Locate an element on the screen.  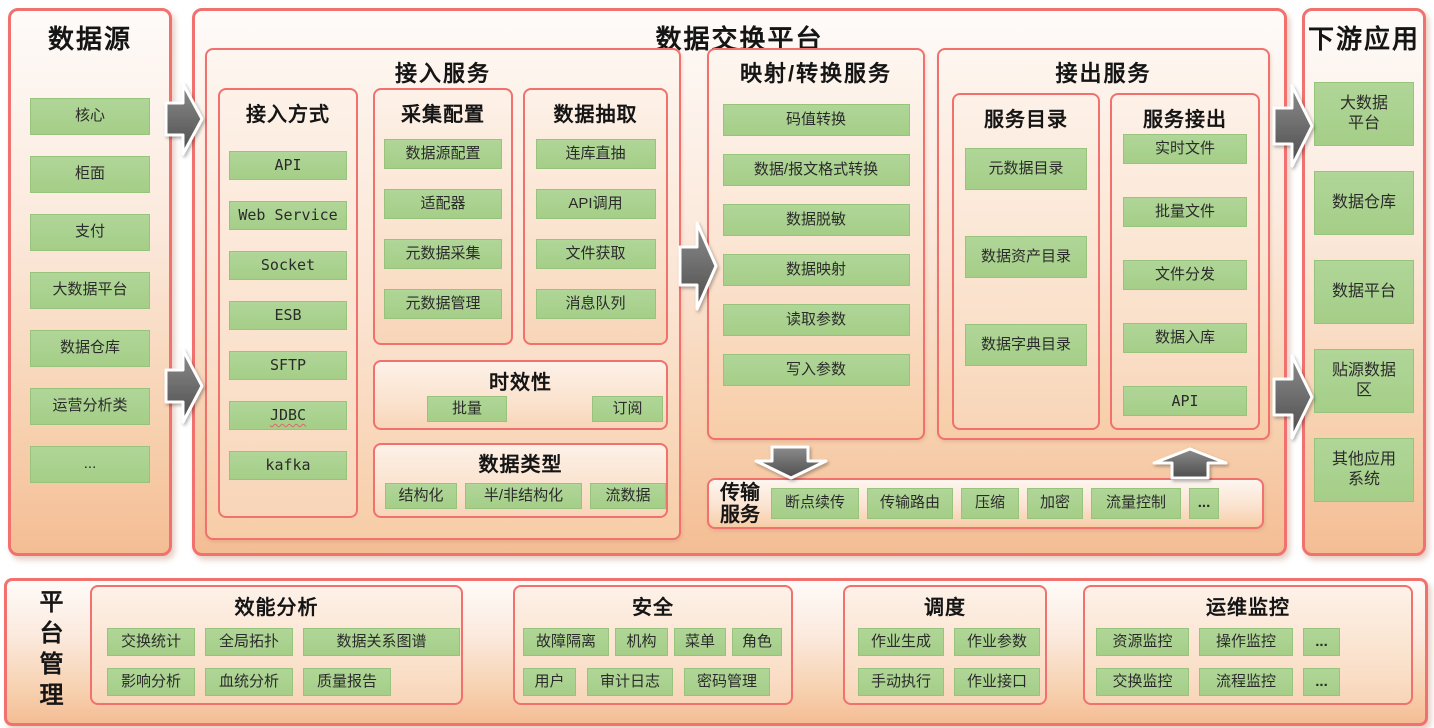
collect-config-group: 采集配置 数据源配置 适配器 元数据采集 元数据管理 is located at coordinates (443, 216).